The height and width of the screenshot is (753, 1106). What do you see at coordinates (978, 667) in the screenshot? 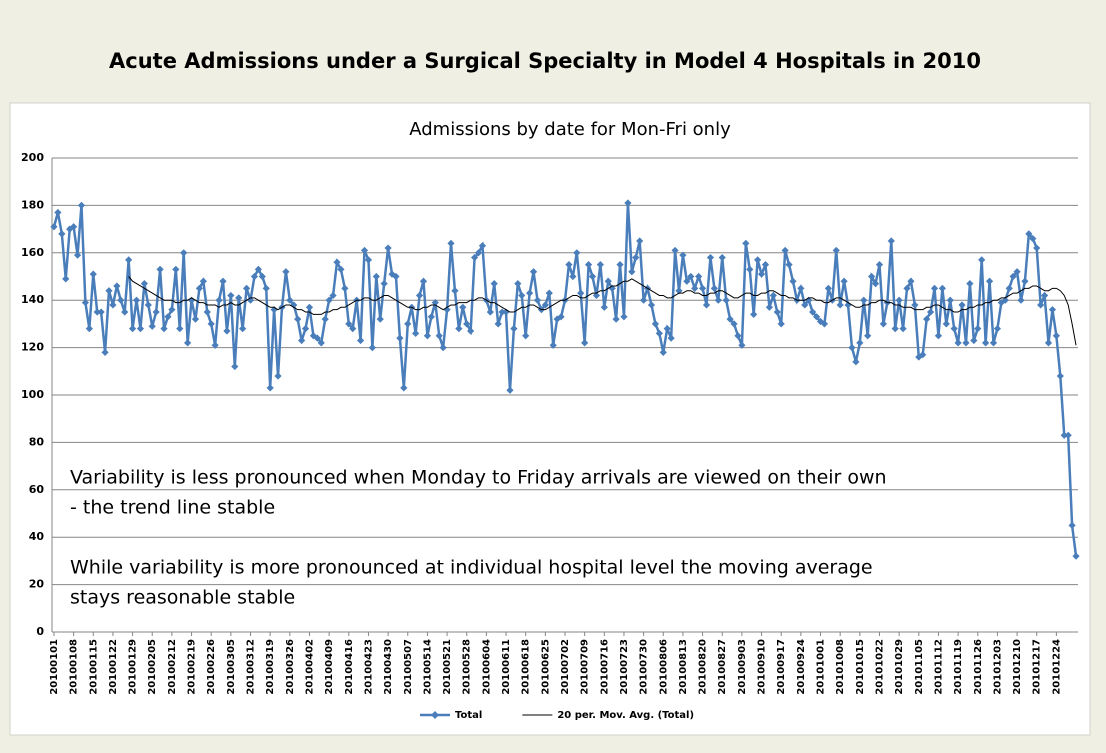
I see `x-tick-label: 20101126` at bounding box center [978, 667].